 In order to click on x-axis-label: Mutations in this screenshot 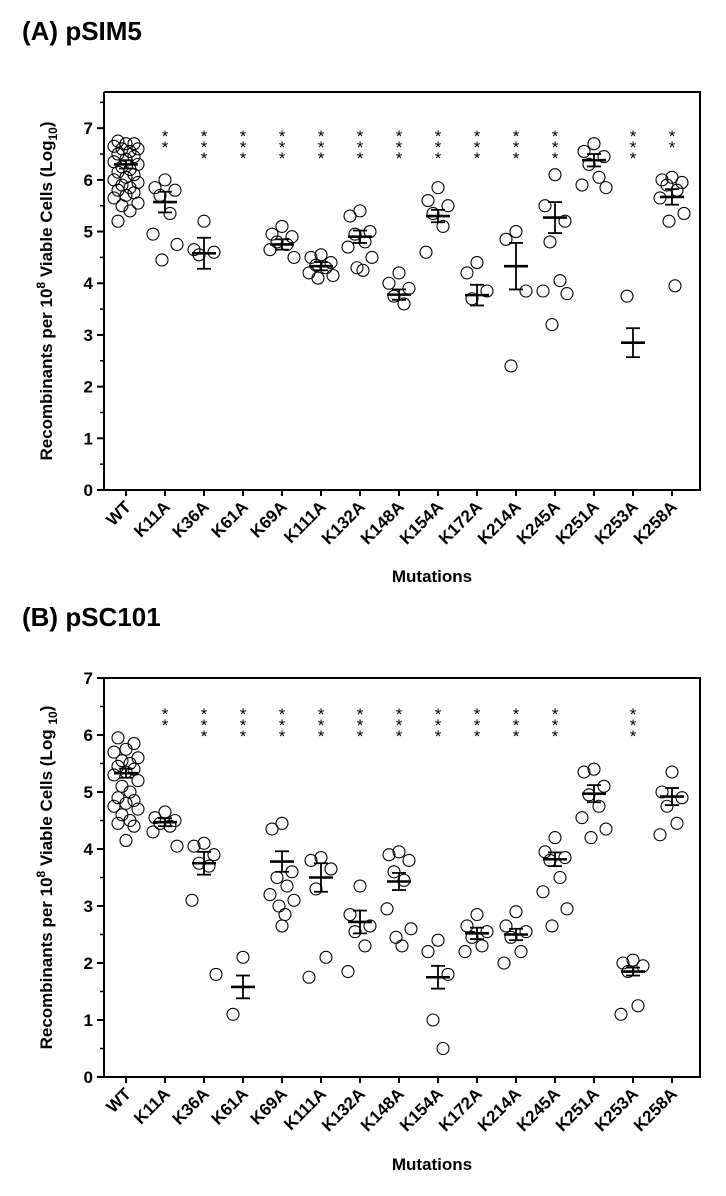, I will do `click(432, 576)`.